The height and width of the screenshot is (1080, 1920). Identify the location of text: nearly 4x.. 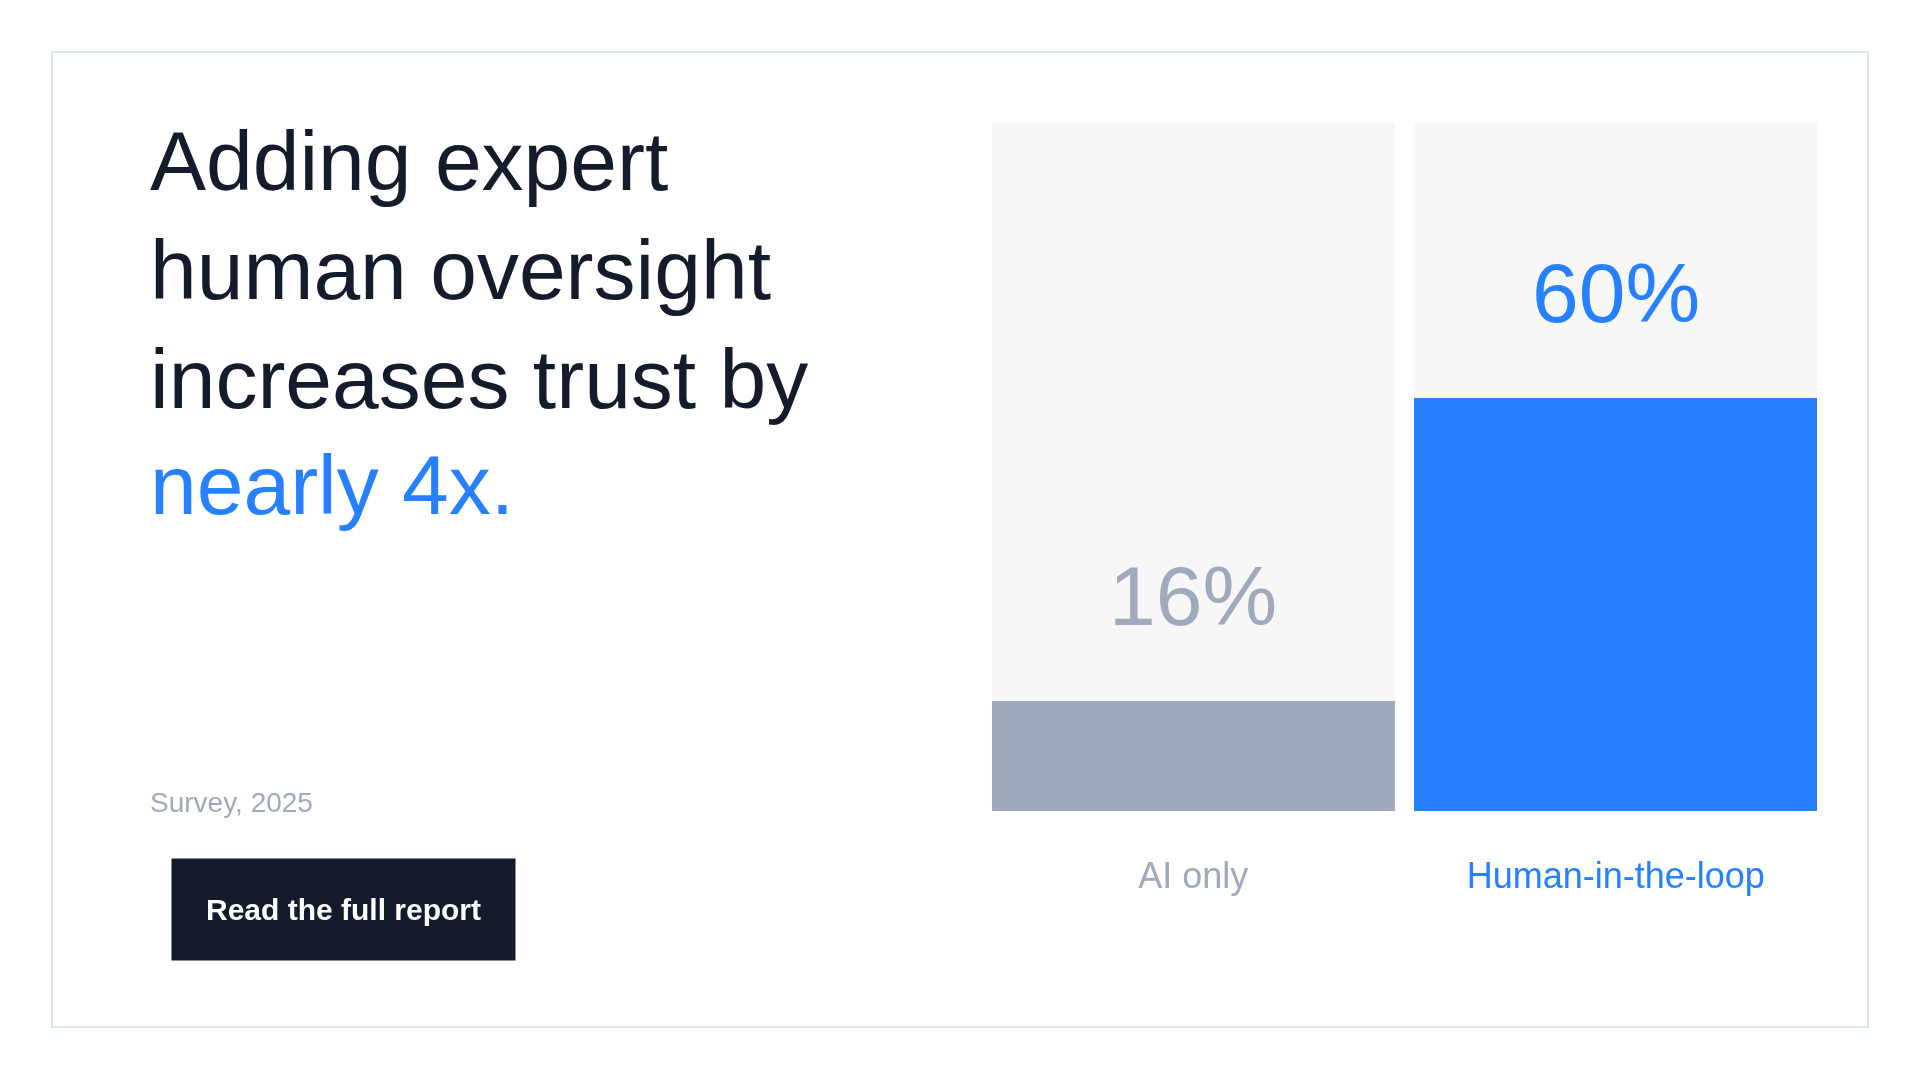
(332, 485).